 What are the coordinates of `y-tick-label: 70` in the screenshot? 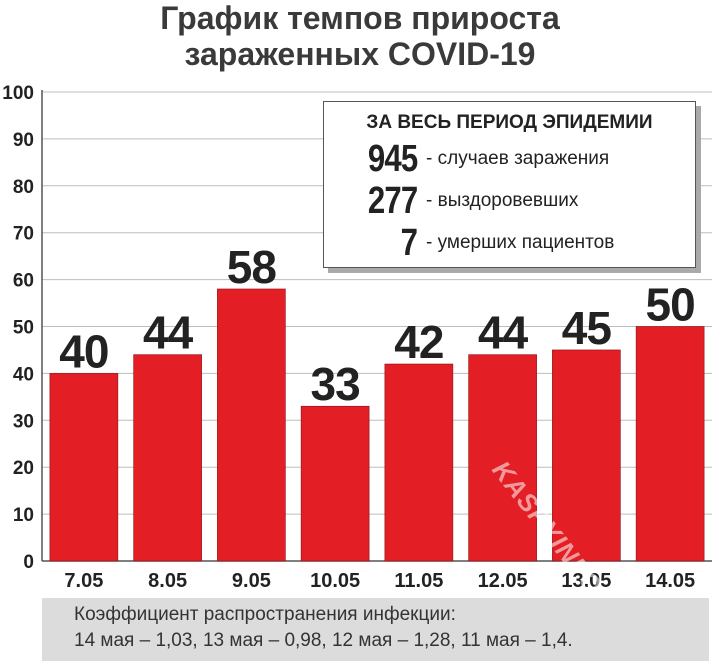 It's located at (23, 234).